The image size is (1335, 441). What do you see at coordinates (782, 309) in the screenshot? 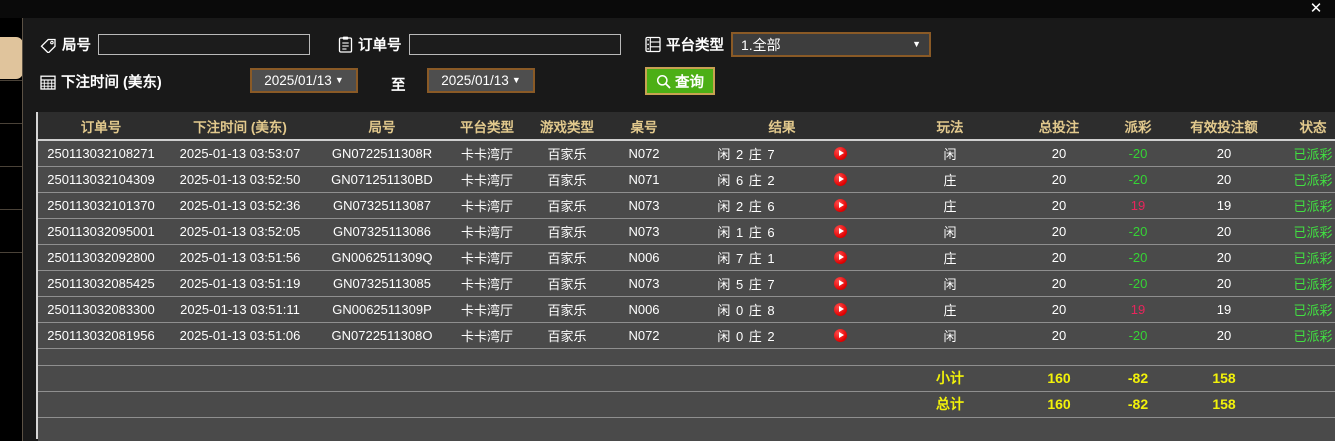
I see `cell-result: 闲 0 庄 8` at bounding box center [782, 309].